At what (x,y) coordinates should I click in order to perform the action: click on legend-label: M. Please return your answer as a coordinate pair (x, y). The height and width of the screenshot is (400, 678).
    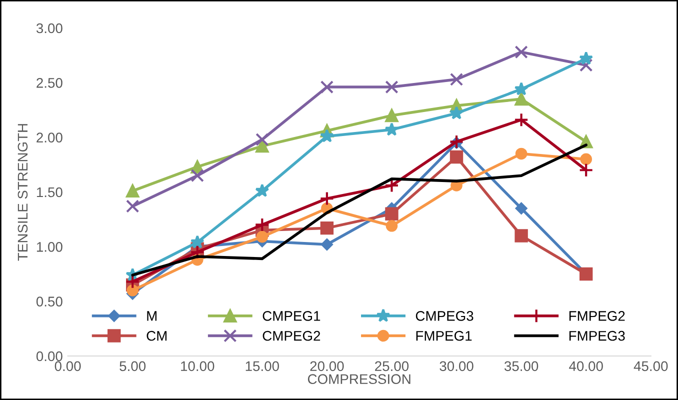
    Looking at the image, I should click on (151, 316).